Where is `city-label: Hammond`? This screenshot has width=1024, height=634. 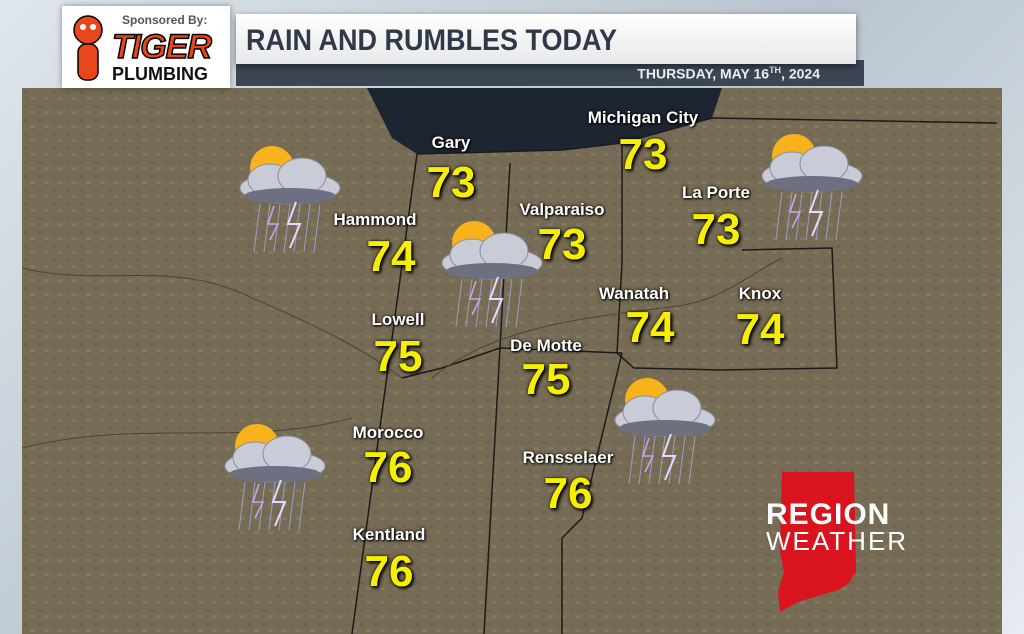
city-label: Hammond is located at coordinates (375, 219).